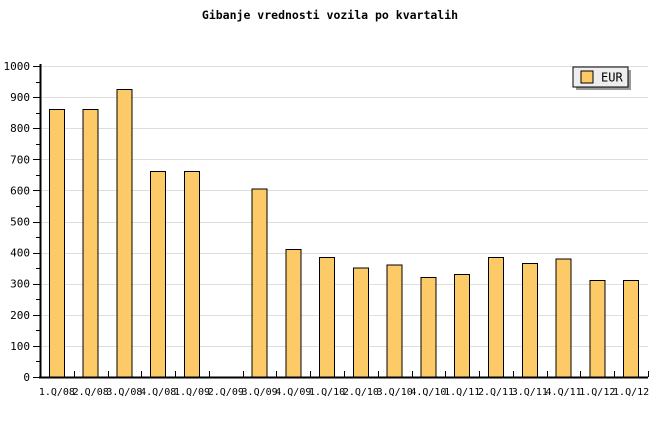 This screenshot has width=660, height=440. Describe the element at coordinates (20, 159) in the screenshot. I see `y-tick-label: 700` at that location.